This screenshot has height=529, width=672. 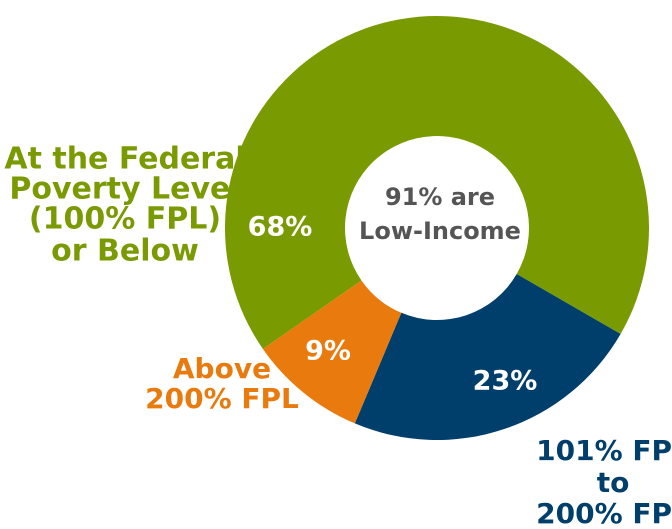 I want to click on category-label: Poverty Level, so click(x=124, y=189).